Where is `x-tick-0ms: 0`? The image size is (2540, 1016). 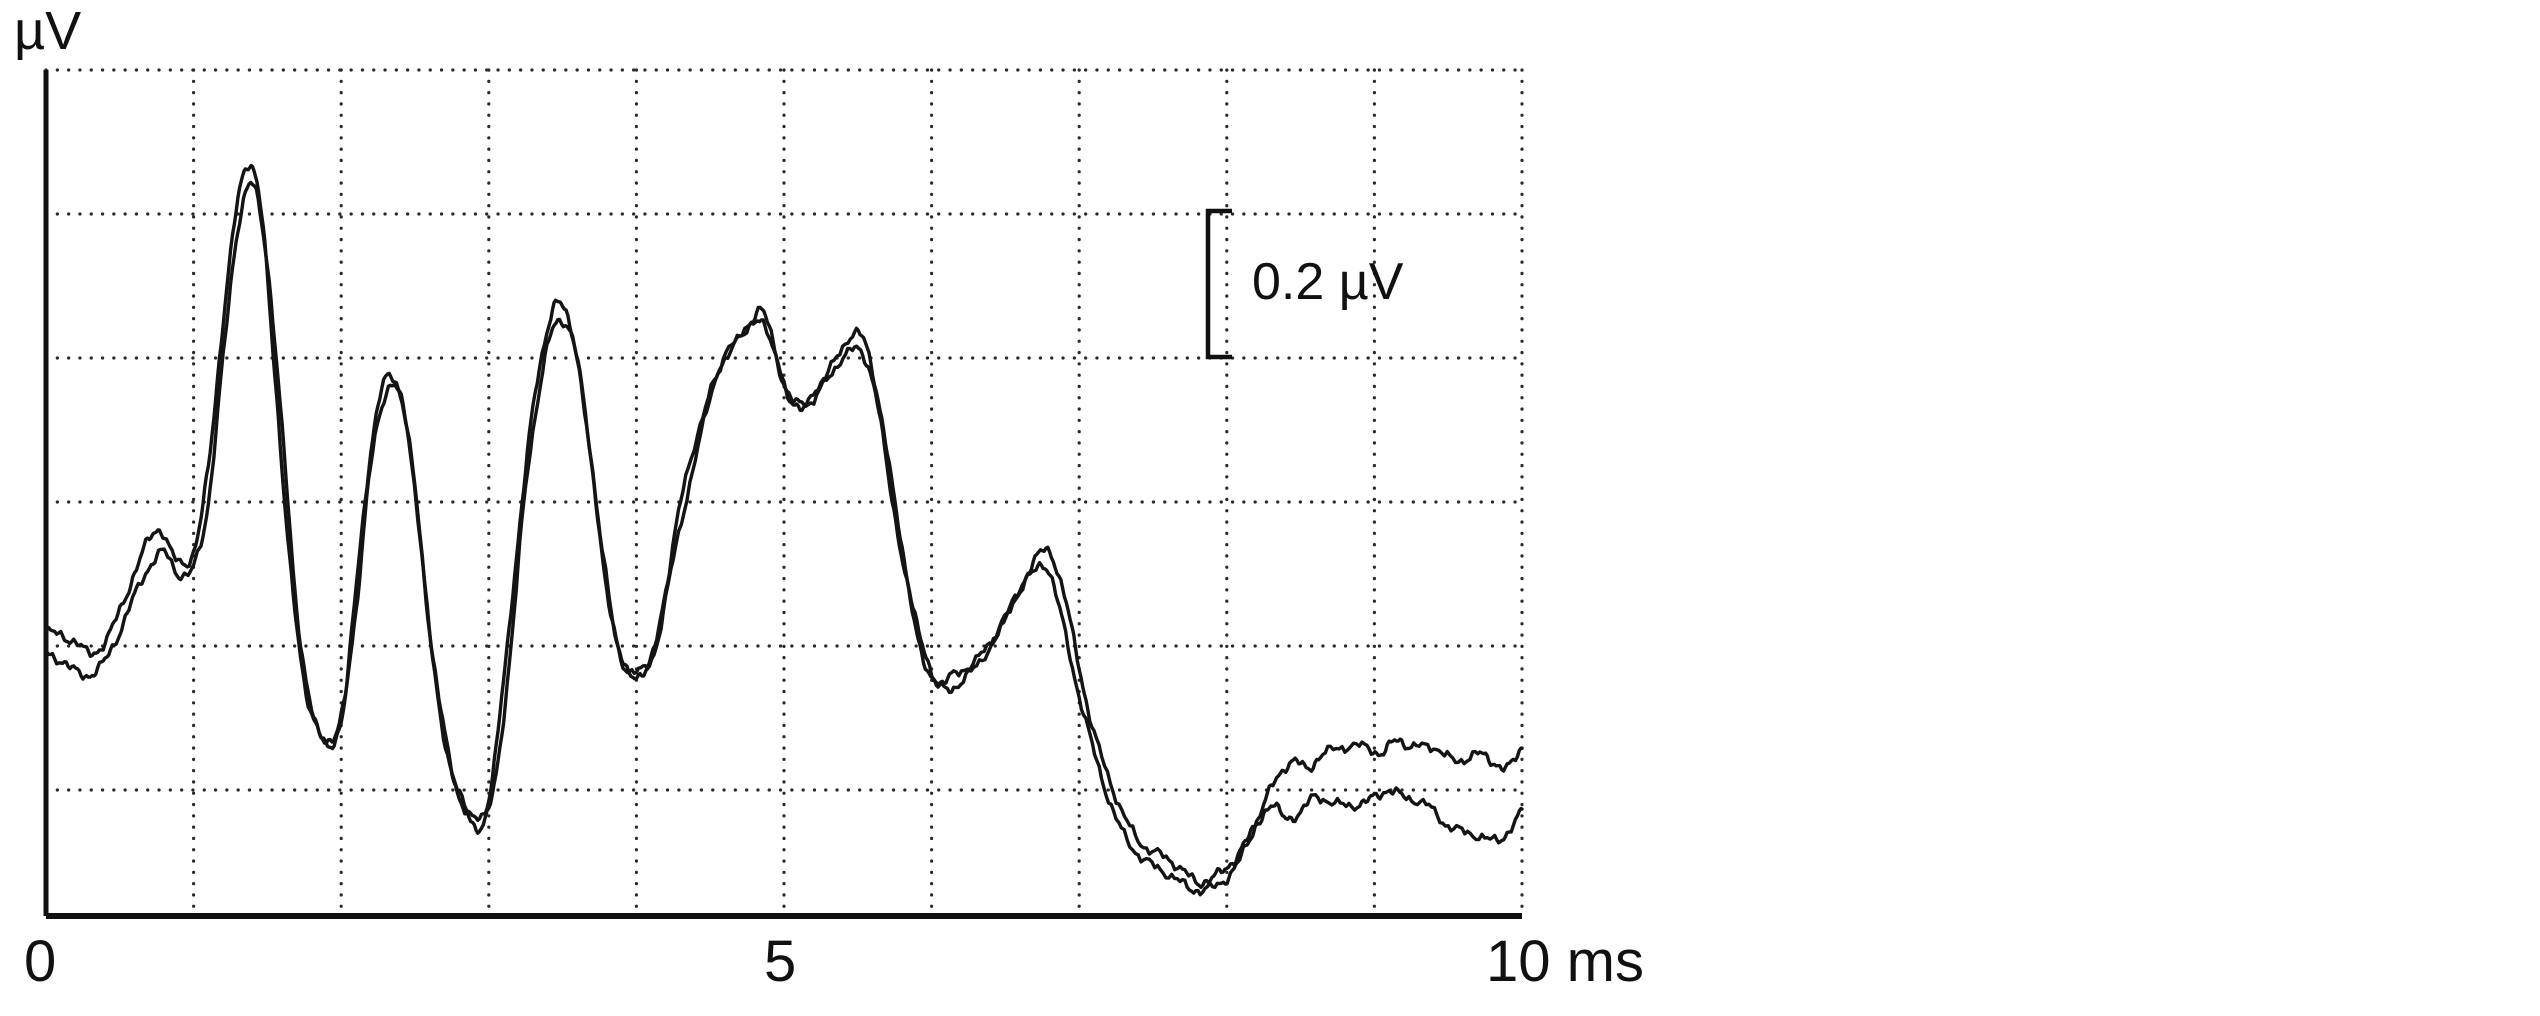 x-tick-0ms: 0 is located at coordinates (40, 961).